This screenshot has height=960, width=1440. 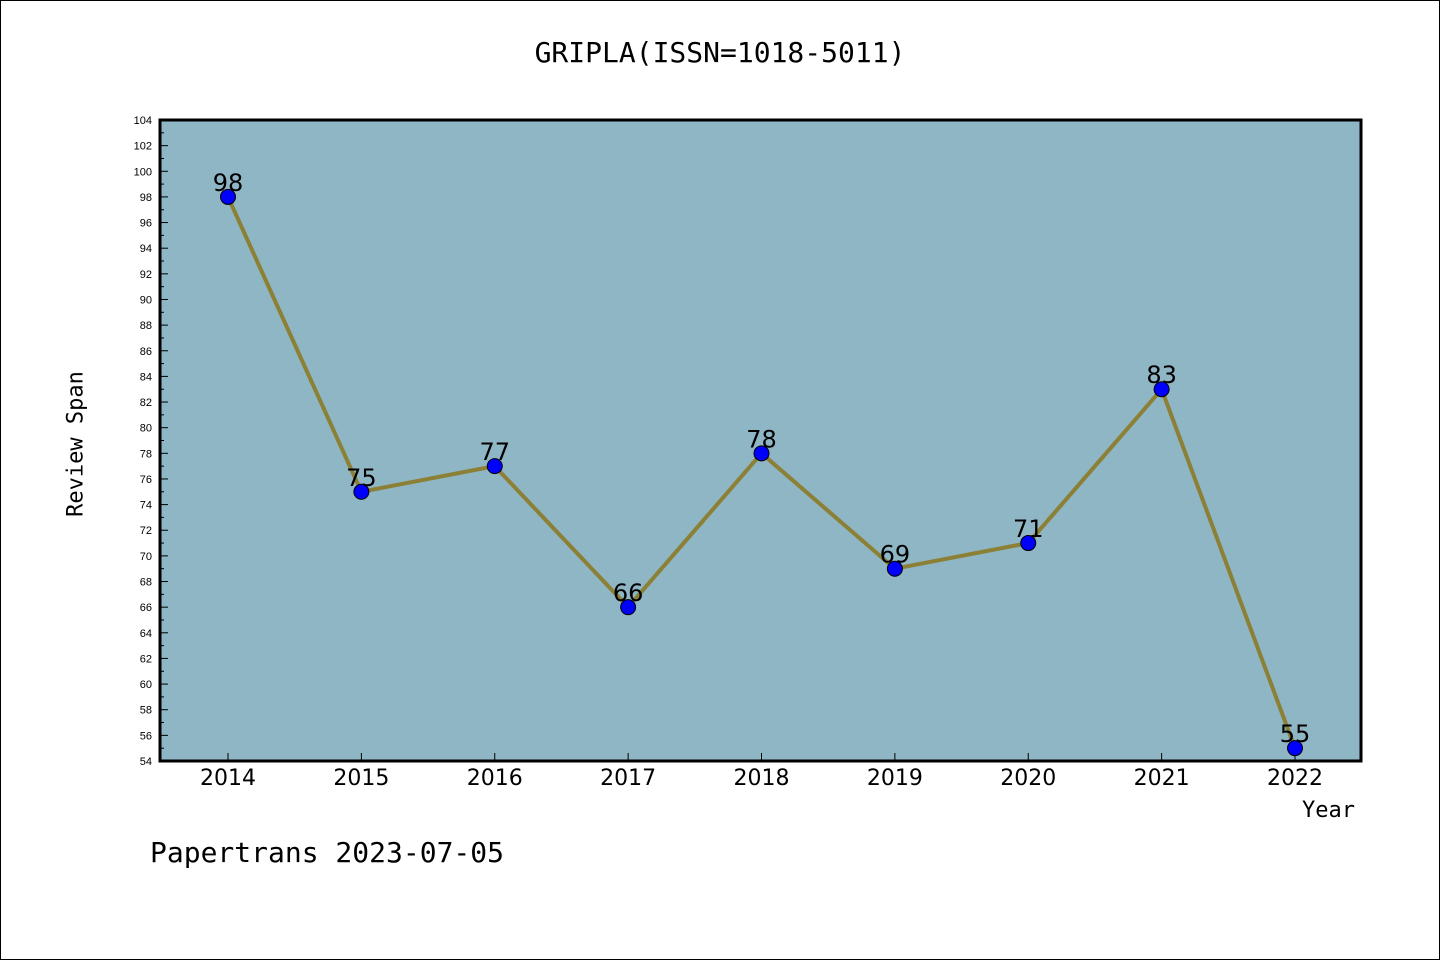 What do you see at coordinates (143, 121) in the screenshot?
I see `y-tick-label: 104` at bounding box center [143, 121].